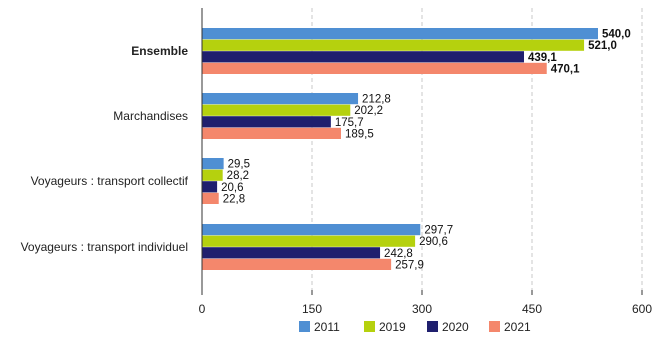 The width and height of the screenshot is (652, 342). What do you see at coordinates (104, 247) in the screenshot?
I see `category-label-voyageurs-transport-individuel: Voyageurs : transport individuel` at bounding box center [104, 247].